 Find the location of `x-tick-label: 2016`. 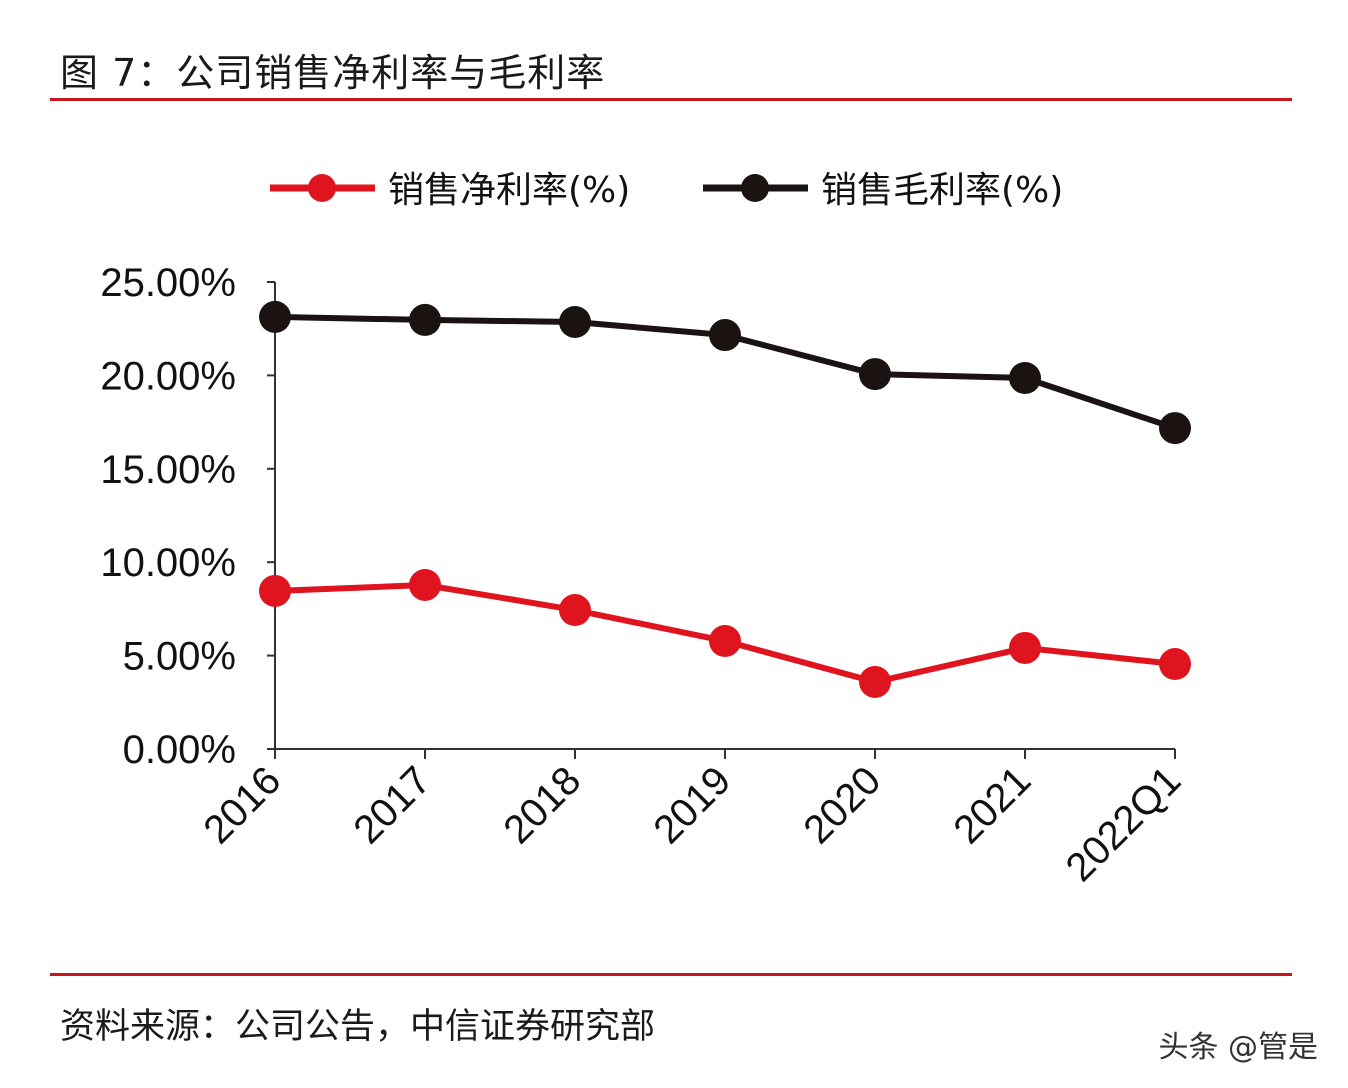

x-tick-label: 2016 is located at coordinates (242, 805).